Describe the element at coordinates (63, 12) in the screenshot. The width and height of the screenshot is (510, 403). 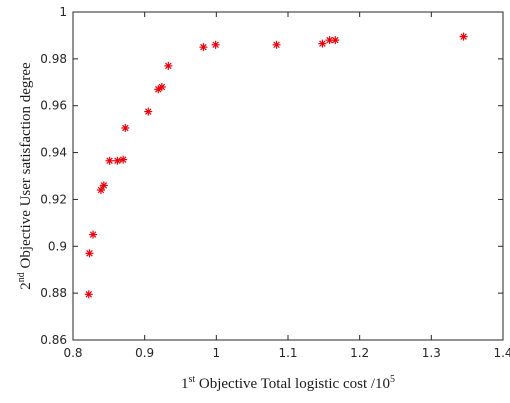
I see `y-tick-label: 1` at that location.